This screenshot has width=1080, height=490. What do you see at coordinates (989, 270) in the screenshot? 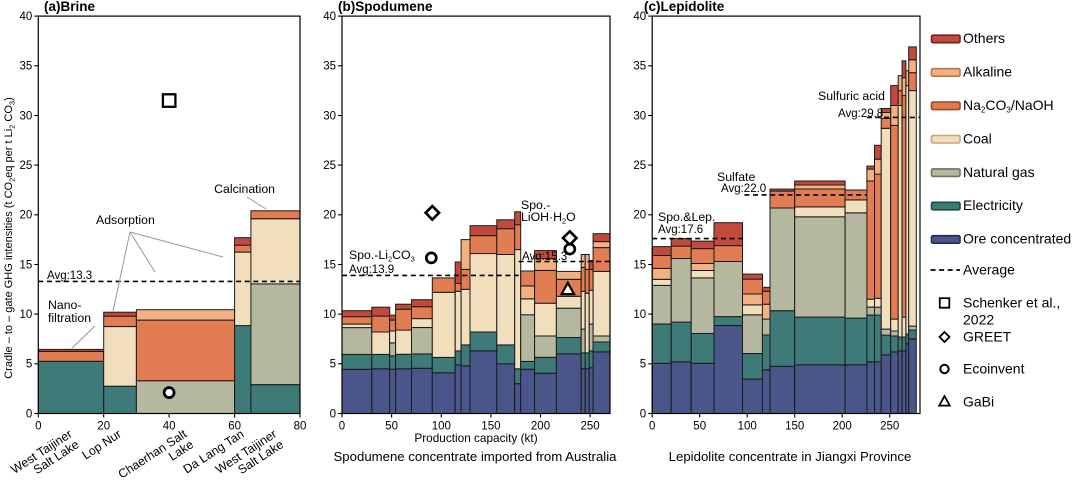
I see `svg-text: Average` at bounding box center [989, 270].